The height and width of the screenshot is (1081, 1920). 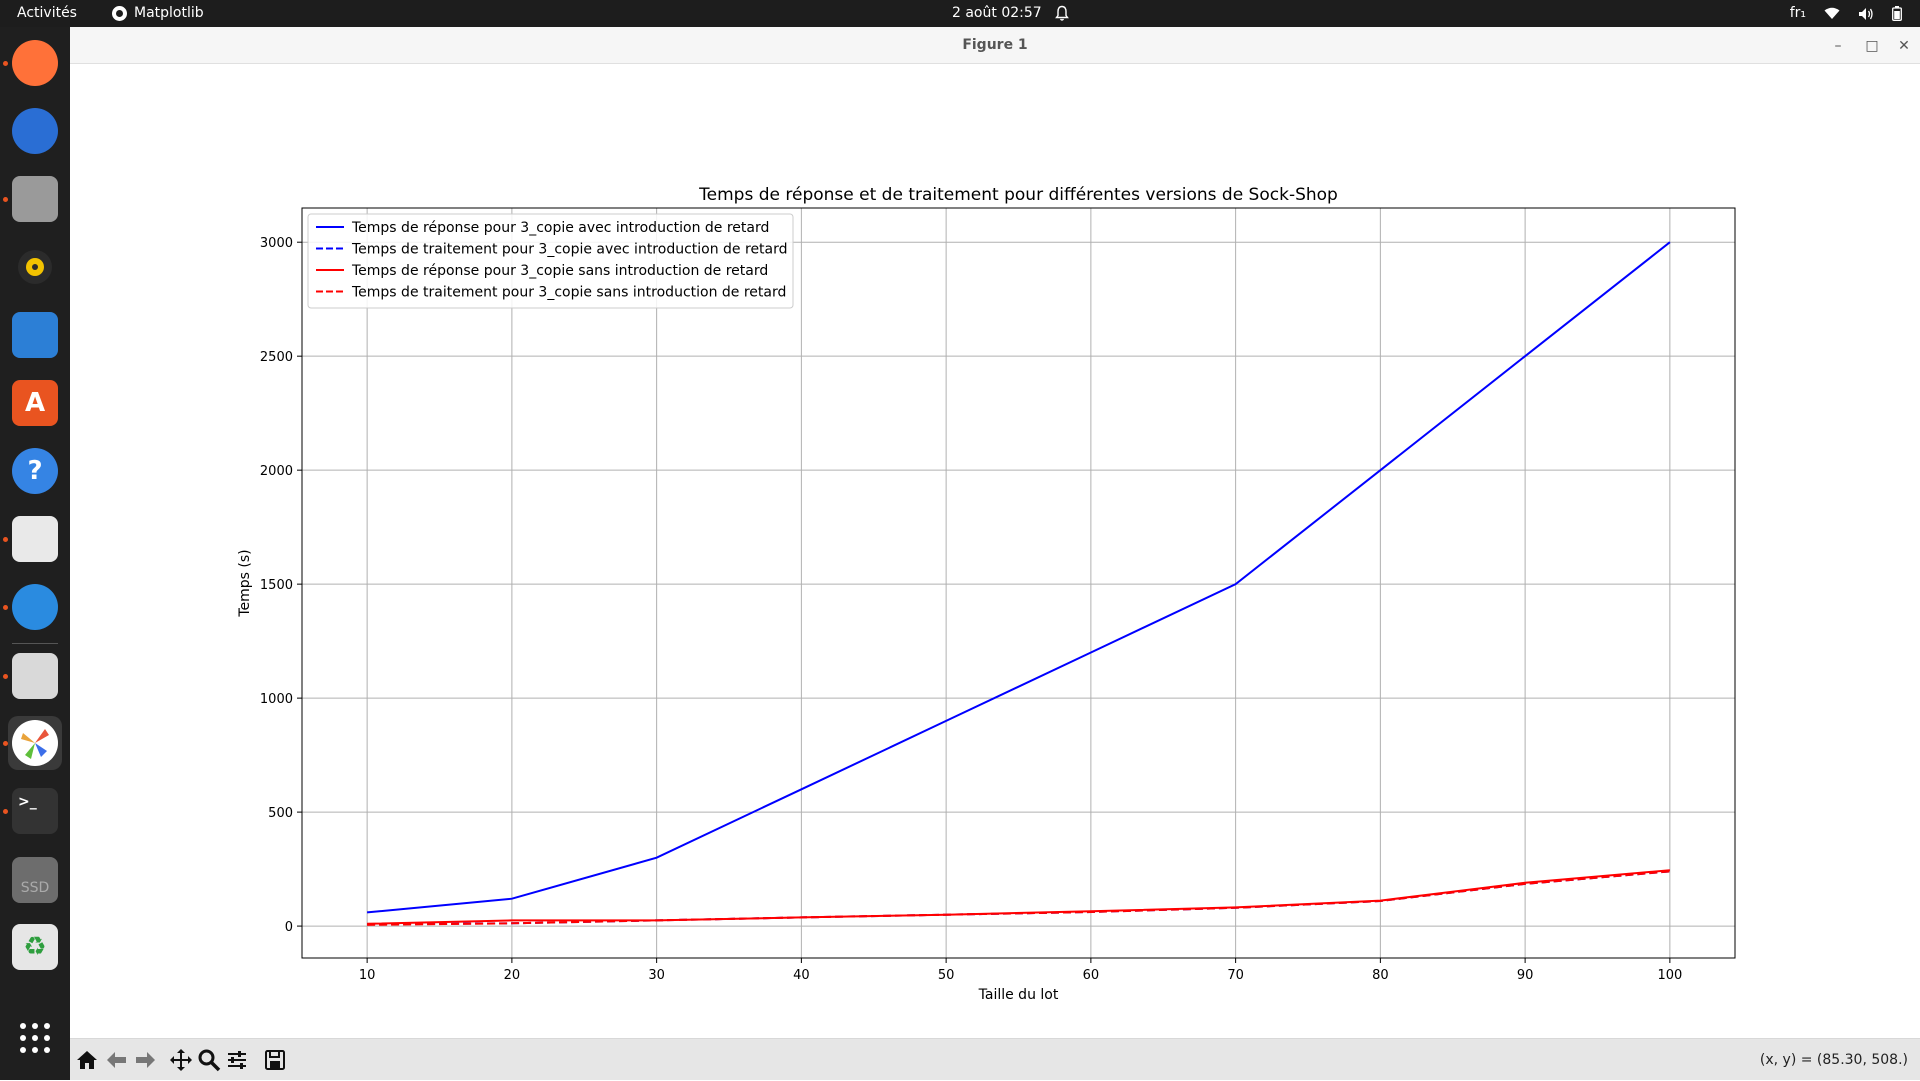 I want to click on dock-item-show-apps, so click(x=35, y=1038).